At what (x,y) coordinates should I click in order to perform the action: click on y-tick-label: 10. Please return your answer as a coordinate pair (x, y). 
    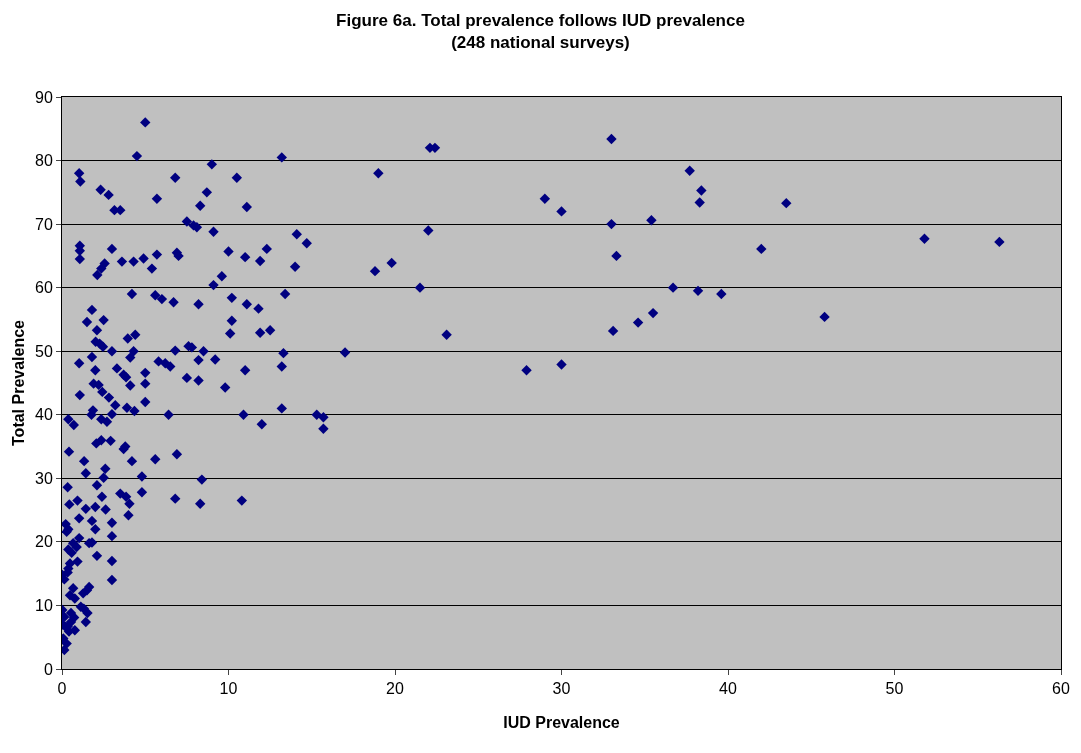
    Looking at the image, I should click on (44, 606).